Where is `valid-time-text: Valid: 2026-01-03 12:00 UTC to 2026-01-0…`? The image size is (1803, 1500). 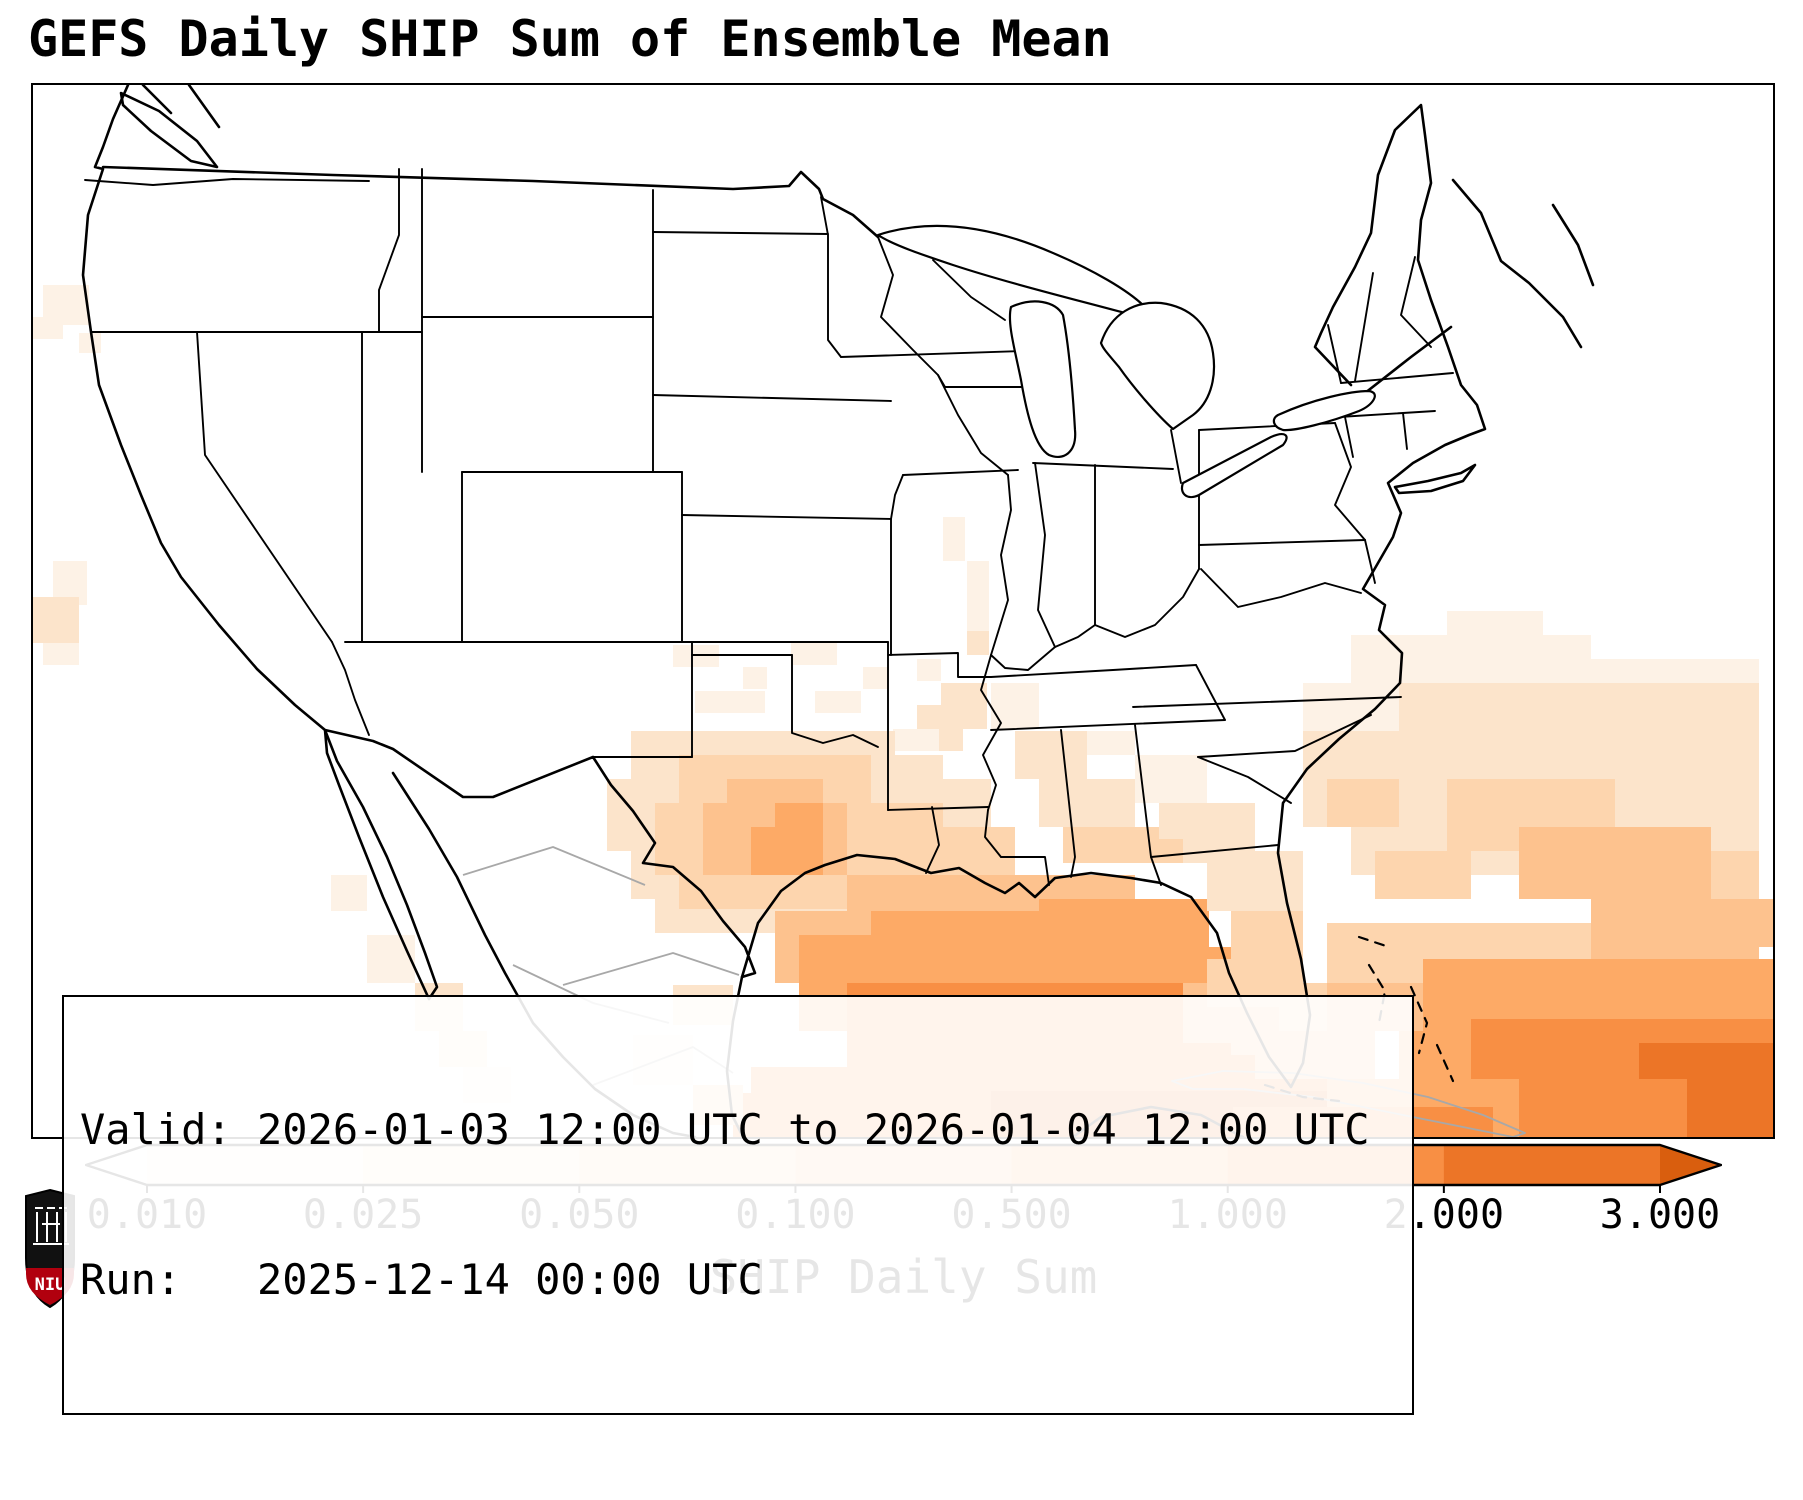 valid-time-text: Valid: 2026-01-03 12:00 UTC to 2026-01-0… is located at coordinates (725, 1129).